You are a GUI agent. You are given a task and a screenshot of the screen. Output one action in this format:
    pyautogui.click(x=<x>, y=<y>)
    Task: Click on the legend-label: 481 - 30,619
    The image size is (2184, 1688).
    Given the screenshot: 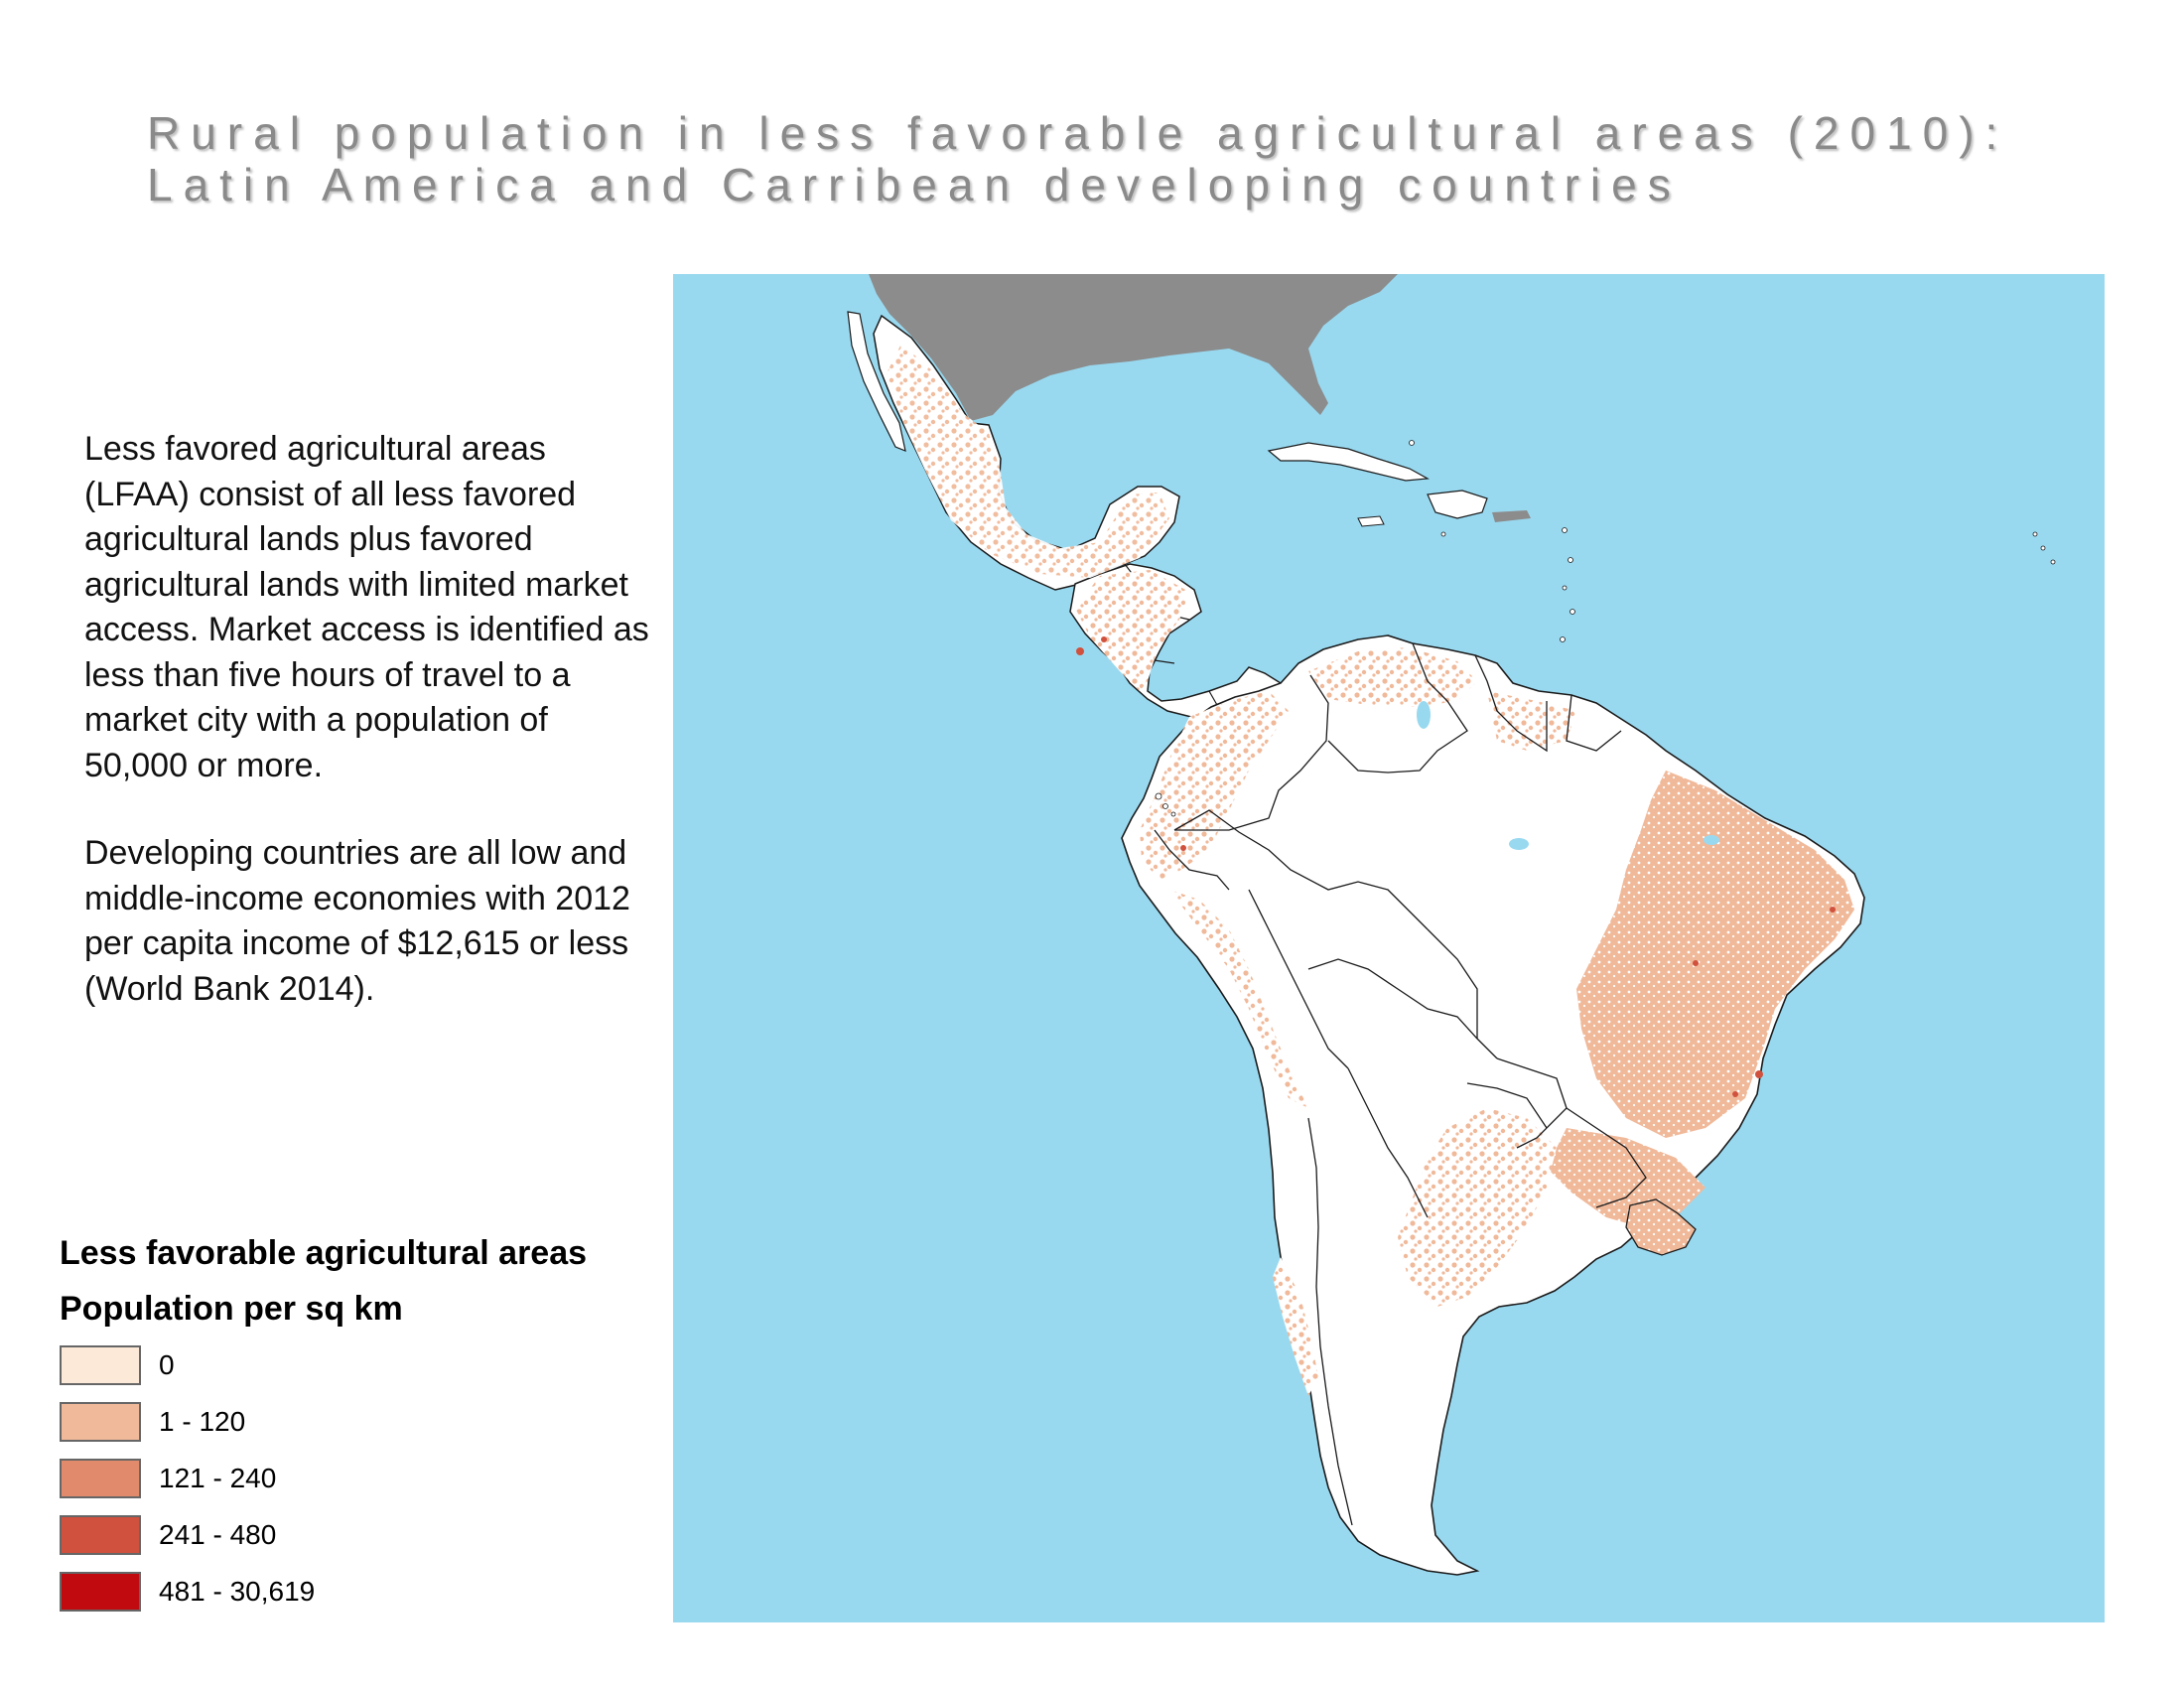 What is the action you would take?
    pyautogui.click(x=237, y=1591)
    